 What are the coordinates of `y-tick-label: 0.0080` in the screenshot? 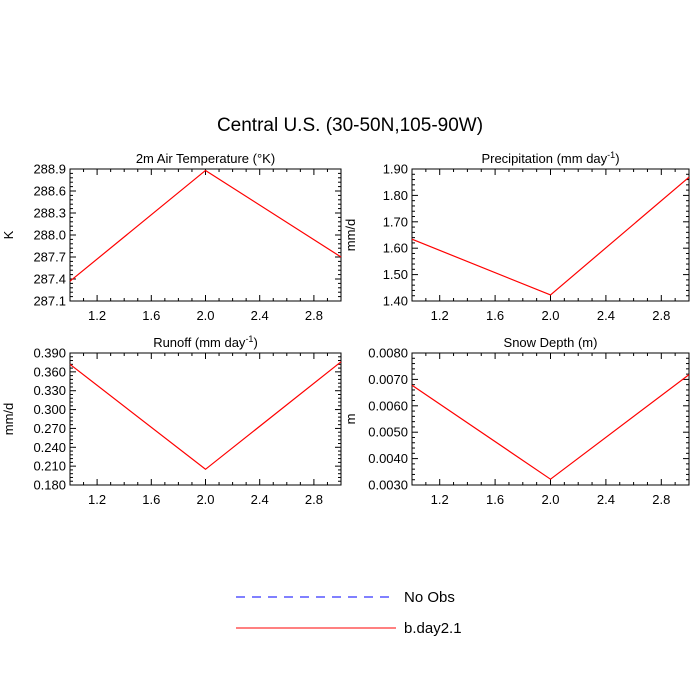 It's located at (388, 353).